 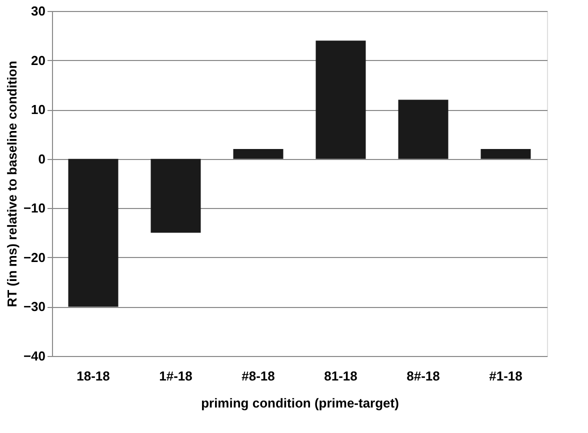 I want to click on y-tick-label: 10, so click(x=38, y=110).